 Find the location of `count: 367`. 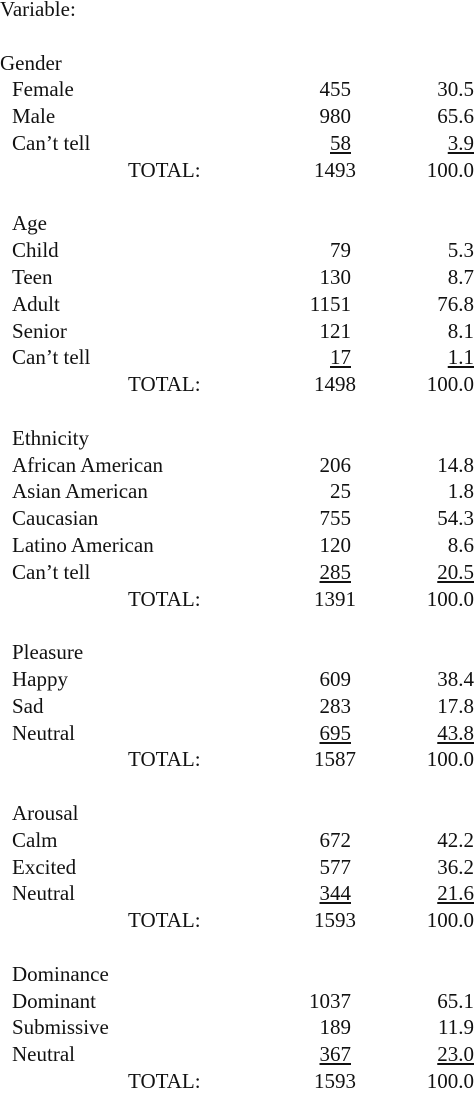

count: 367 is located at coordinates (335, 1054).